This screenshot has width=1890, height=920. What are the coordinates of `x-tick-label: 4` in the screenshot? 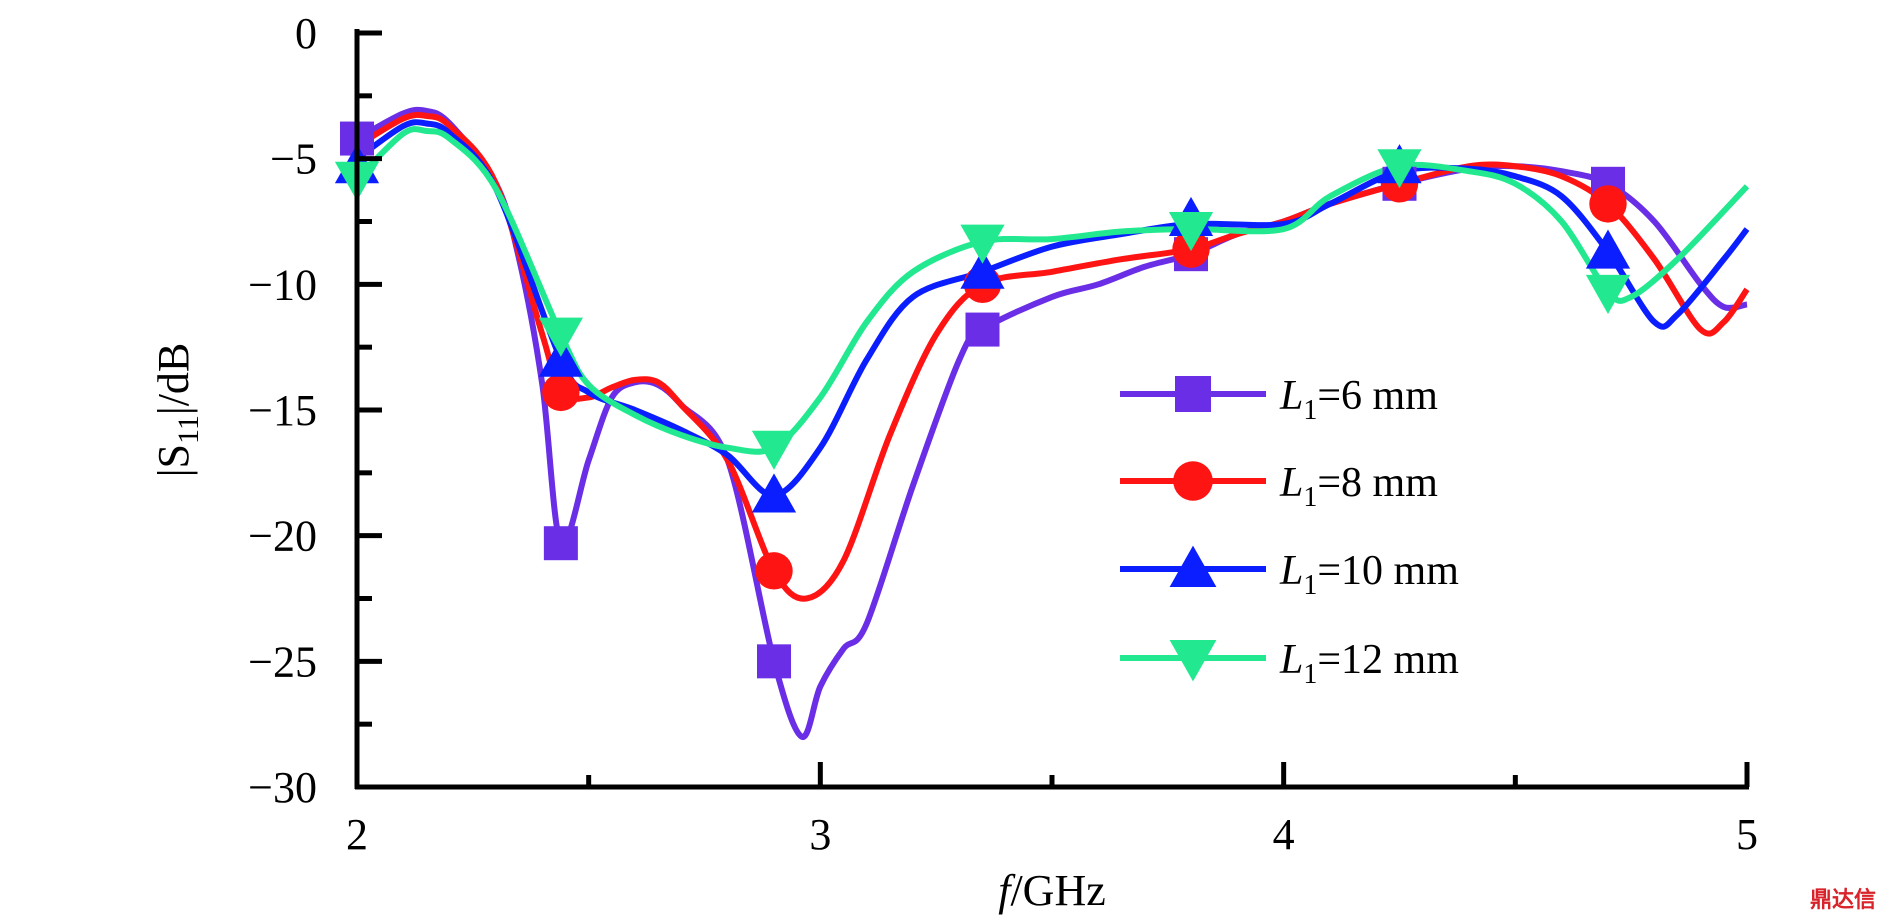 It's located at (1284, 834).